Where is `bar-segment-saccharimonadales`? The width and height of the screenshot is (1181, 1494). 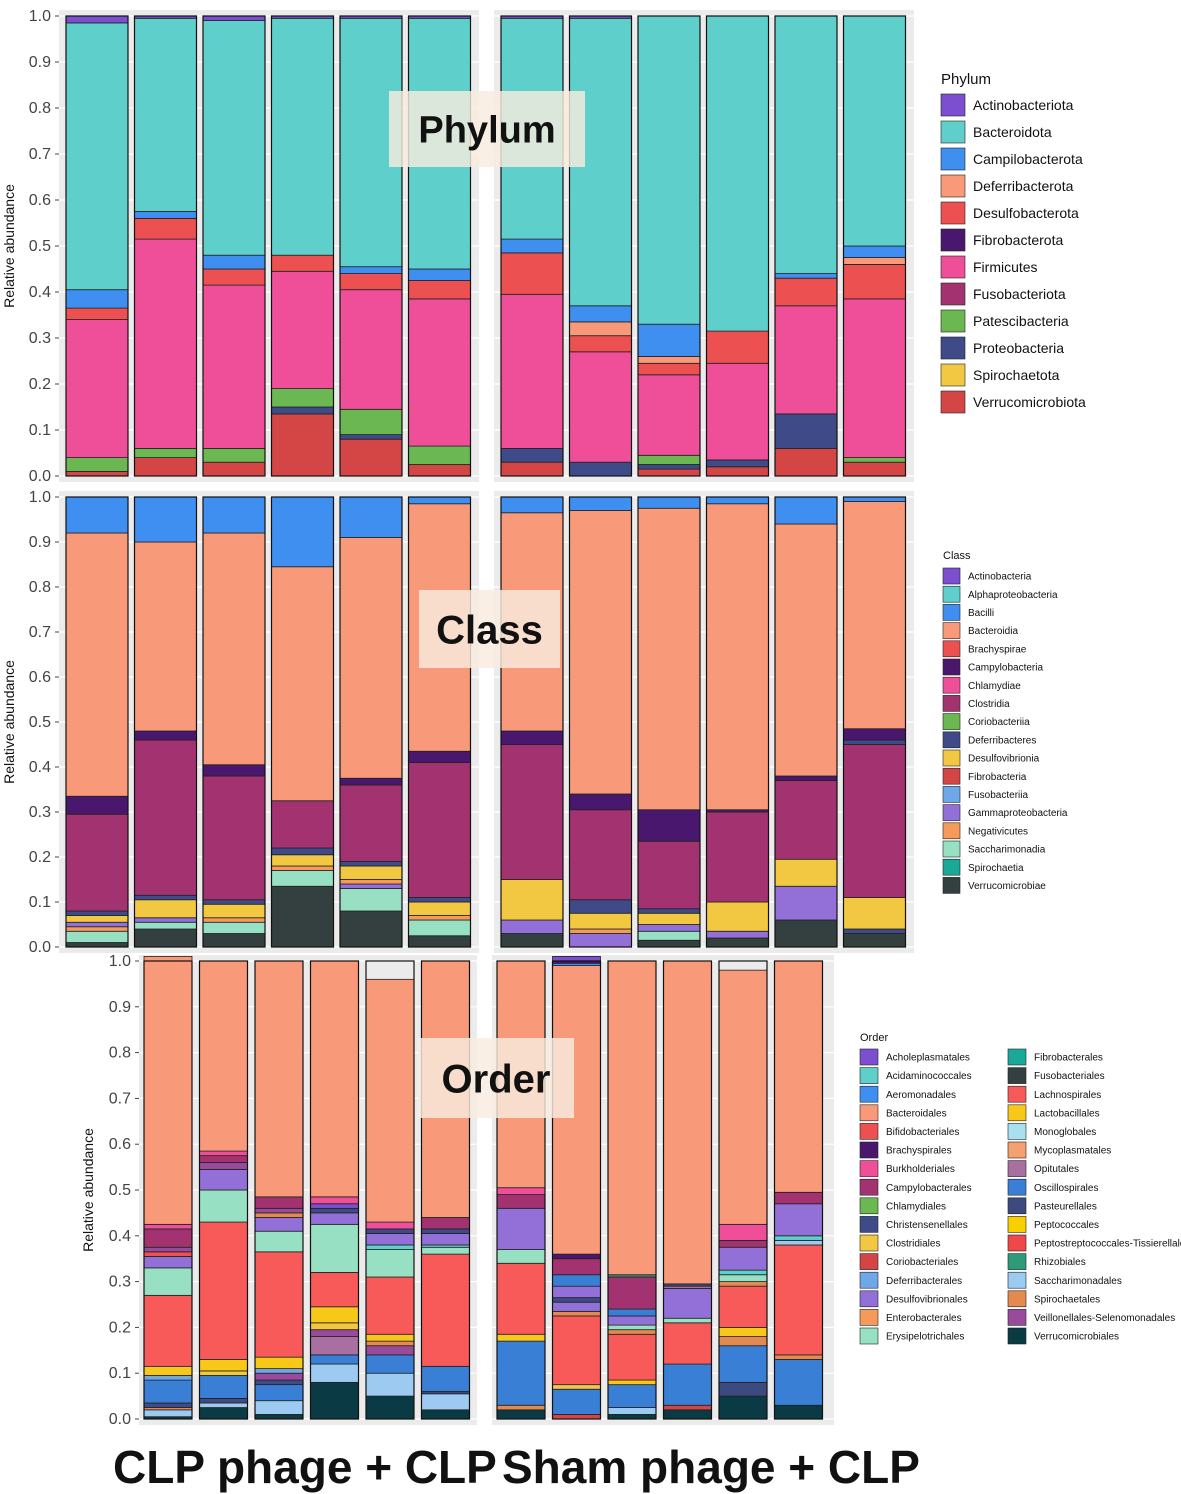 bar-segment-saccharimonadales is located at coordinates (445, 1402).